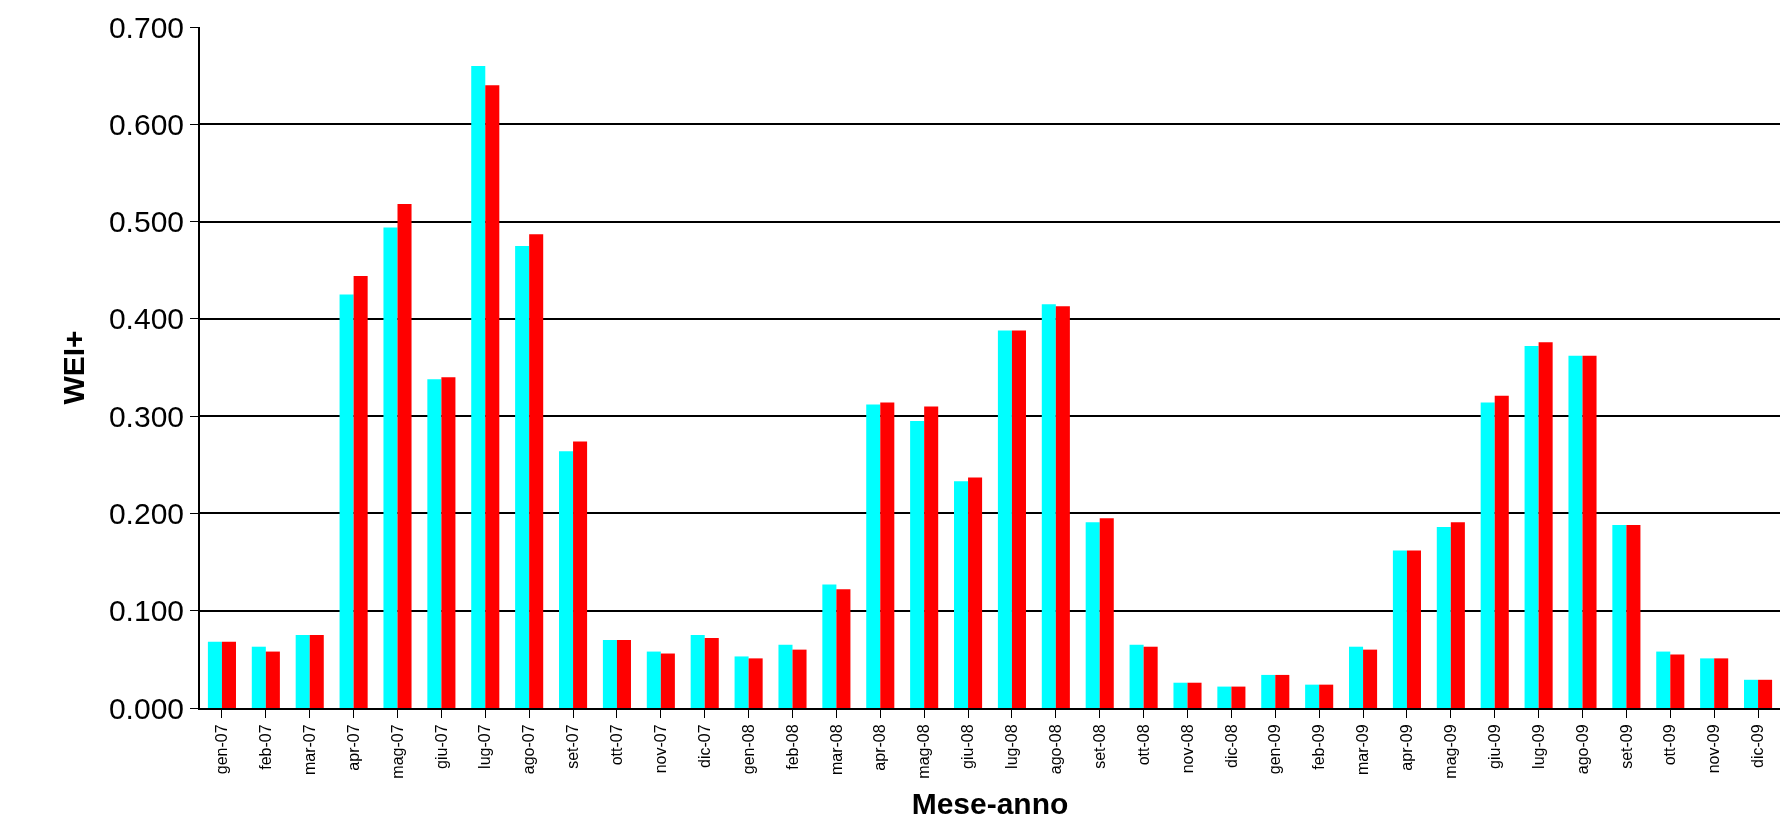 The image size is (1790, 838). What do you see at coordinates (1494, 746) in the screenshot?
I see `x-tick-label: giu-09` at bounding box center [1494, 746].